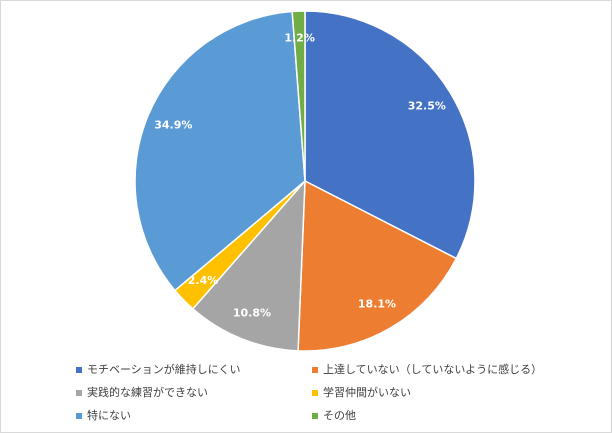 This screenshot has width=612, height=433. What do you see at coordinates (109, 415) in the screenshot?
I see `legend-label: 特にない` at bounding box center [109, 415].